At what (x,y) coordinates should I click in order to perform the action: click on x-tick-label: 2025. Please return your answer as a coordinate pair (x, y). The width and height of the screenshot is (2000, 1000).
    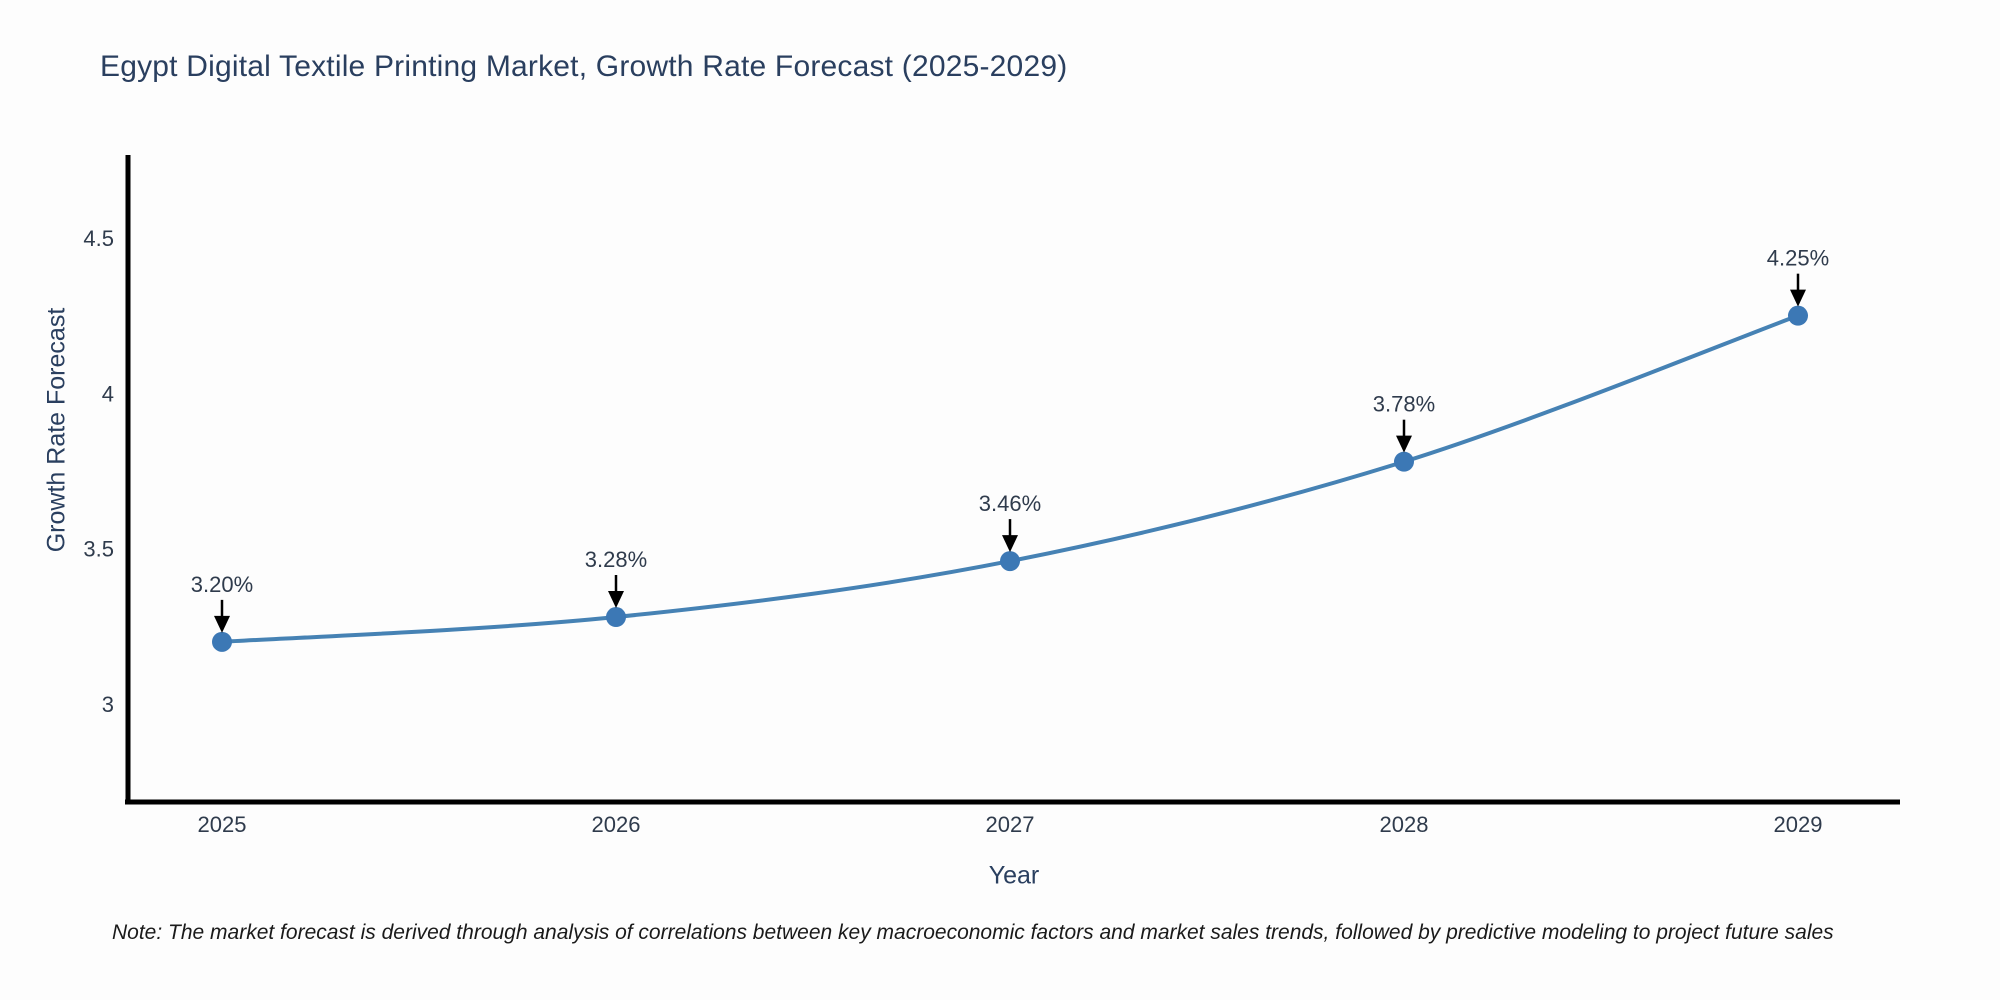
    Looking at the image, I should click on (222, 824).